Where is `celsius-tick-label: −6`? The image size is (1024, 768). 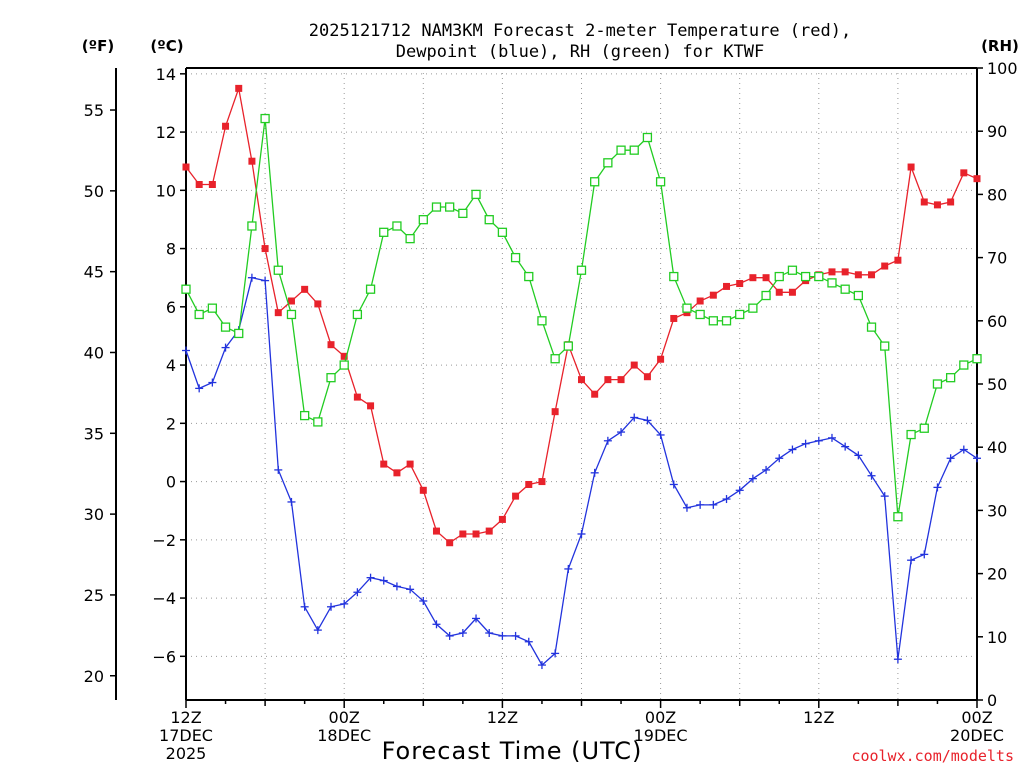 celsius-tick-label: −6 is located at coordinates (164, 656).